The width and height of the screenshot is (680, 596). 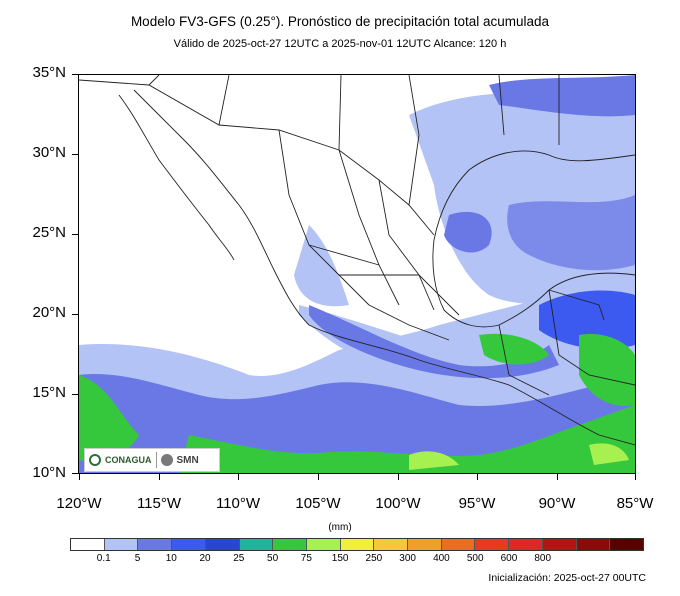 I want to click on lon-label-105: 105°W, so click(x=318, y=503).